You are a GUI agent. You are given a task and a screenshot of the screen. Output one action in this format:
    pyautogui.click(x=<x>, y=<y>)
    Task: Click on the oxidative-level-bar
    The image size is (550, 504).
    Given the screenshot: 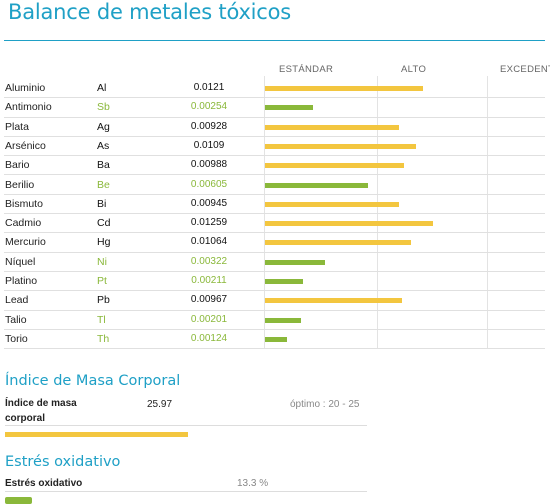 What is the action you would take?
    pyautogui.click(x=18, y=500)
    